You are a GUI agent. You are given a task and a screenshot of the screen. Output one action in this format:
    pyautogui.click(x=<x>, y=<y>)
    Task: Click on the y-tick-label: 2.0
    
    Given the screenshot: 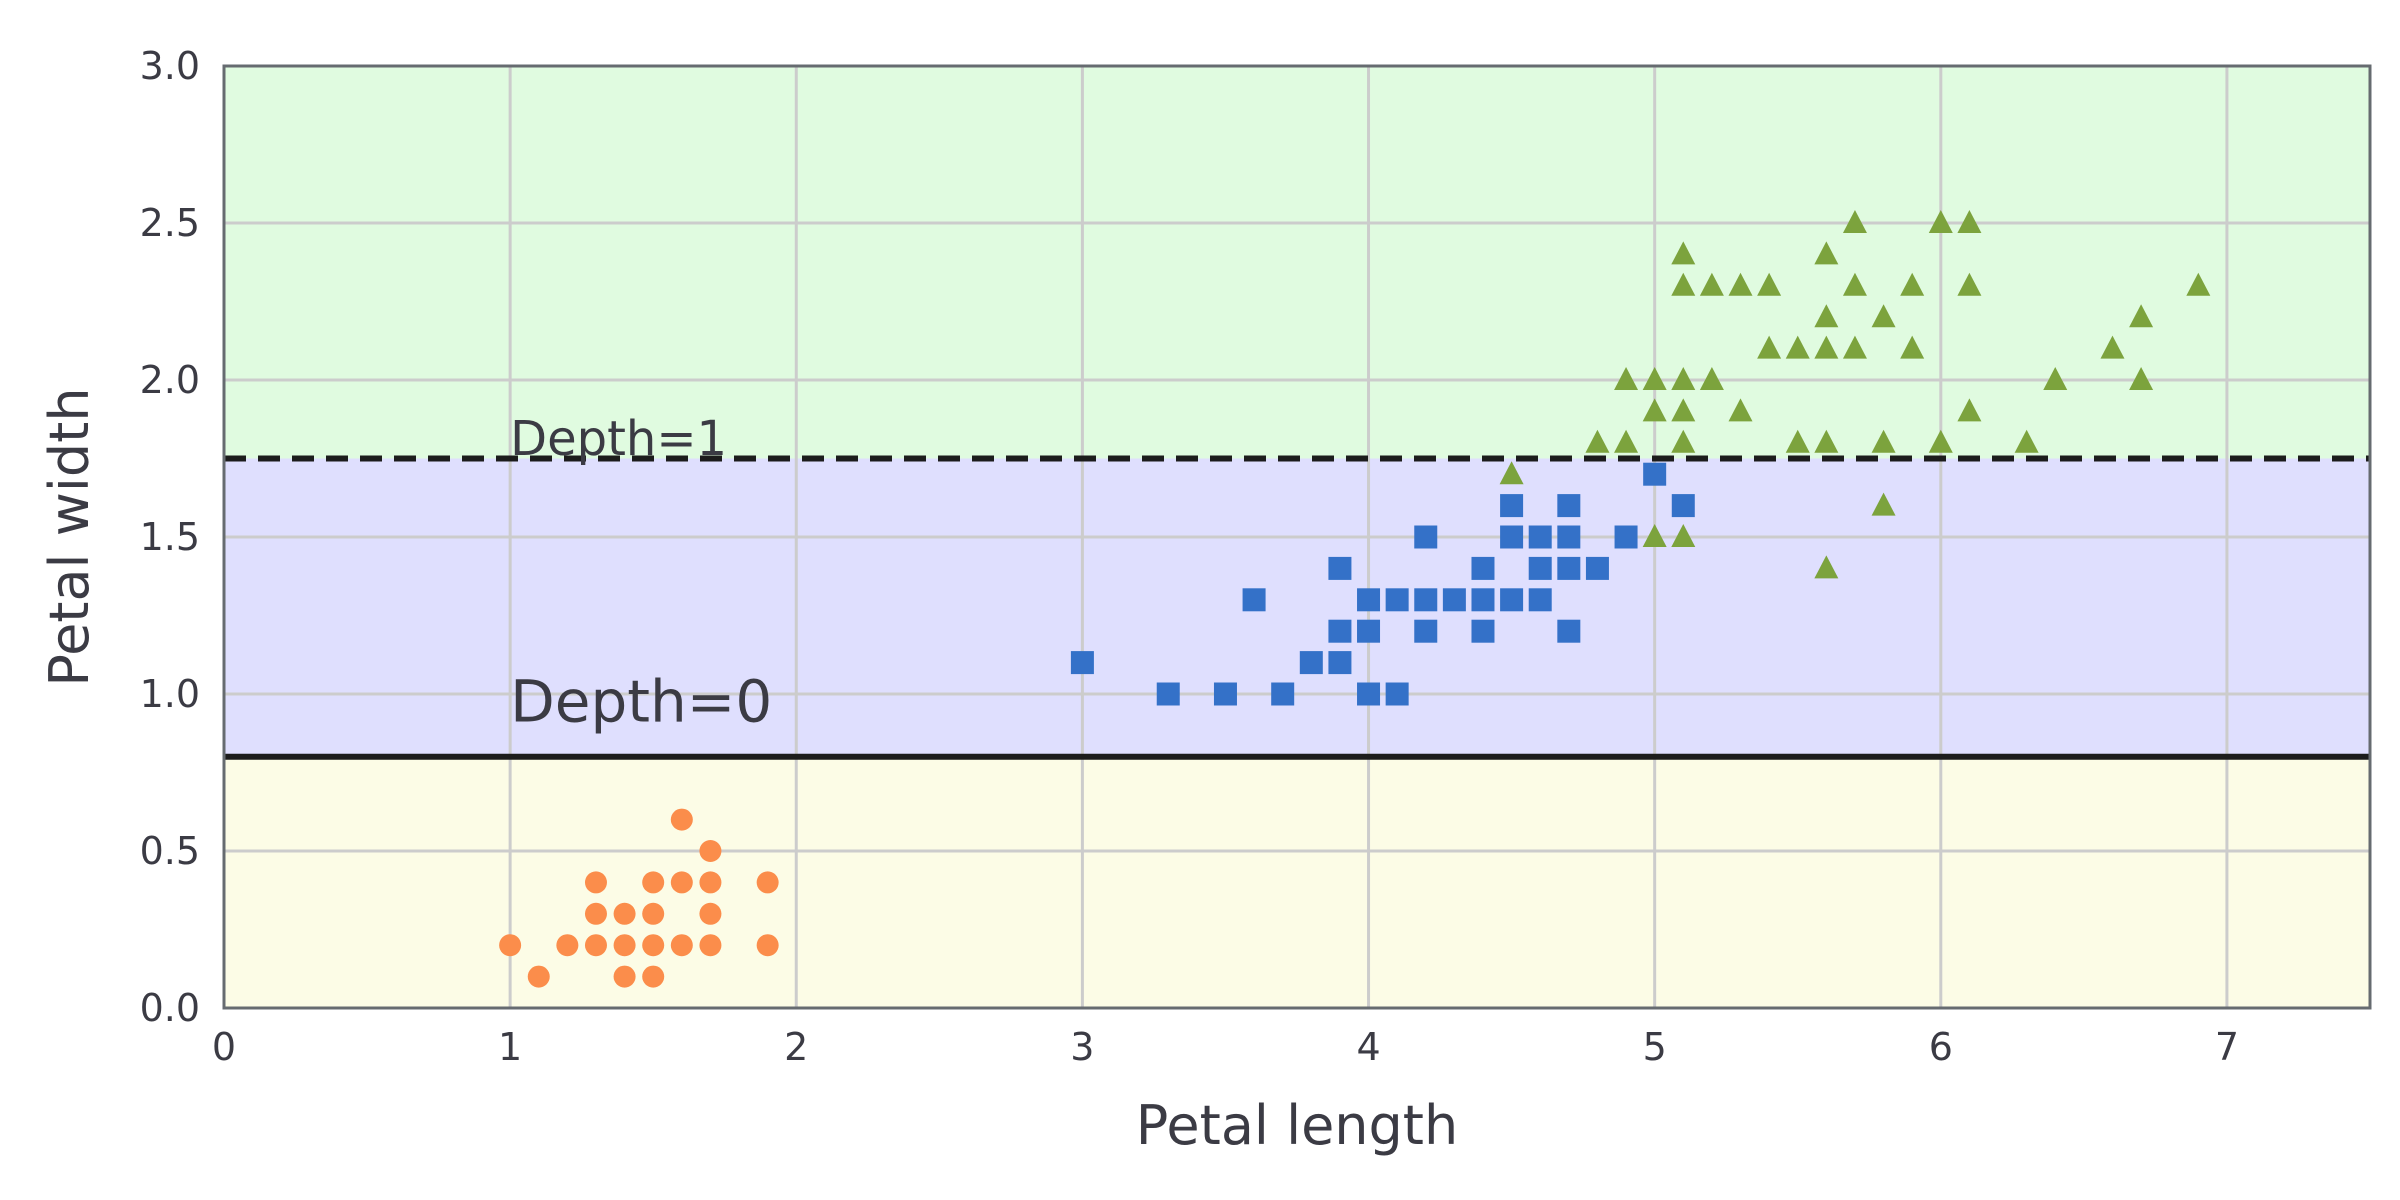 What is the action you would take?
    pyautogui.click(x=170, y=380)
    